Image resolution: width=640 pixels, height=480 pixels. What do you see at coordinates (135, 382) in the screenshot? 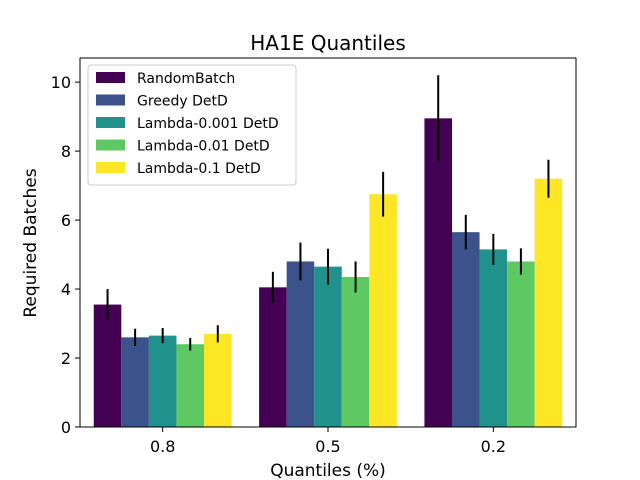
I see `bar-0.8-greedy-detd` at bounding box center [135, 382].